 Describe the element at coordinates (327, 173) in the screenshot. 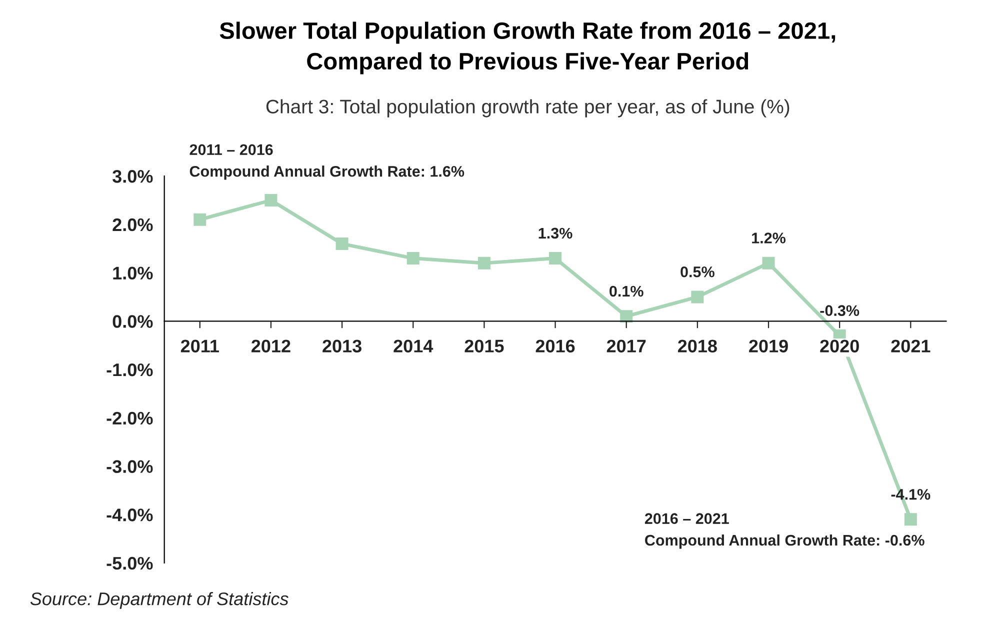

I see `annotation: Compound Annual Growth Rate: 1.6%` at that location.